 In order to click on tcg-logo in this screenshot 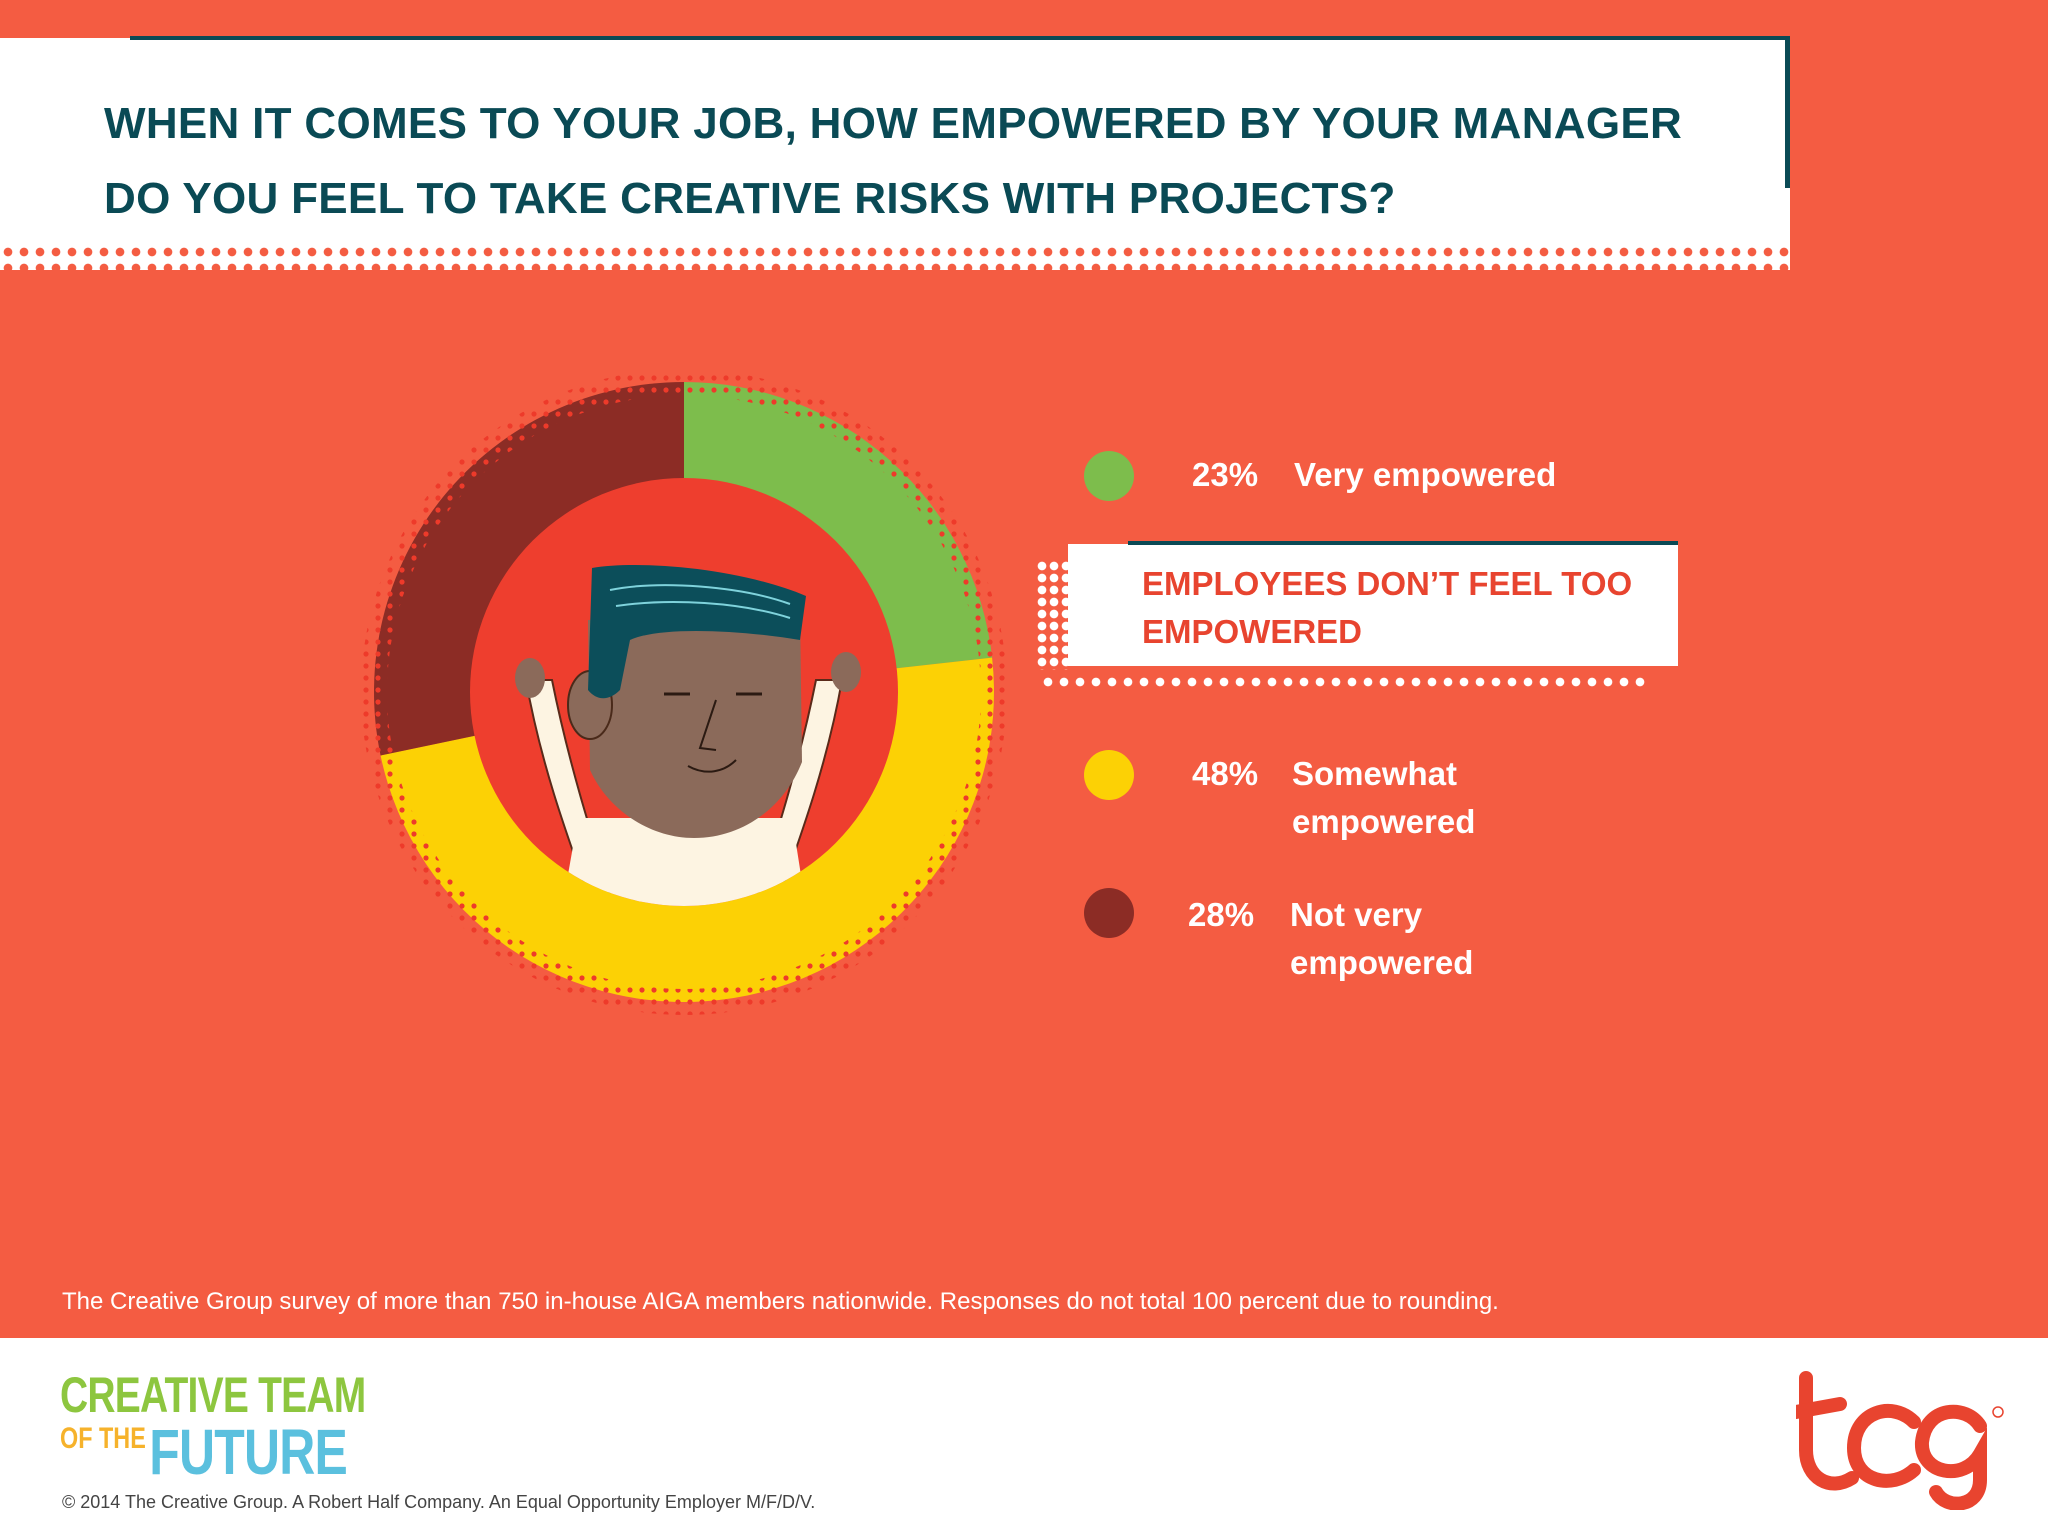, I will do `click(1900, 1440)`.